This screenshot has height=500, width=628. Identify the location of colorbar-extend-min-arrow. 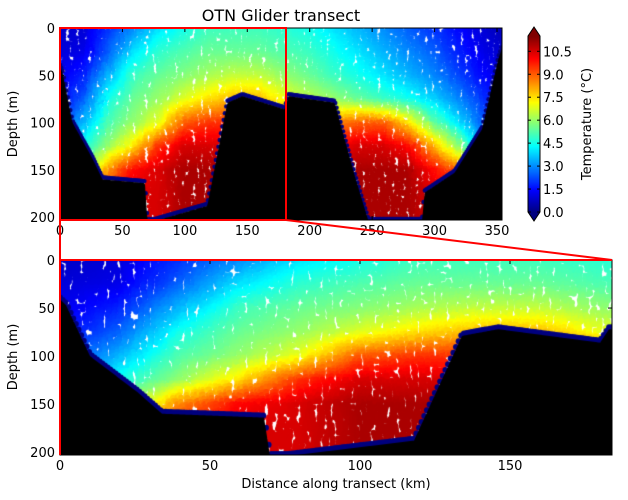
(534, 216).